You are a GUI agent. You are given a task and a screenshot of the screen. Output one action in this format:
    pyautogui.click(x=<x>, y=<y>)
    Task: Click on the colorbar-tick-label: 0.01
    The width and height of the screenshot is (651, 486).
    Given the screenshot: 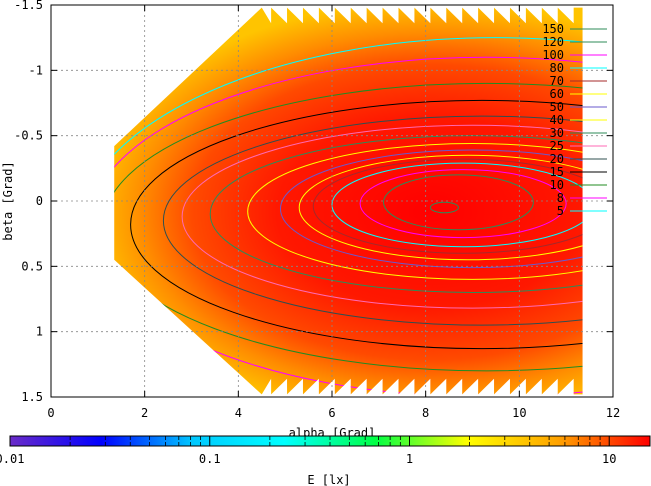 What is the action you would take?
    pyautogui.click(x=12, y=459)
    